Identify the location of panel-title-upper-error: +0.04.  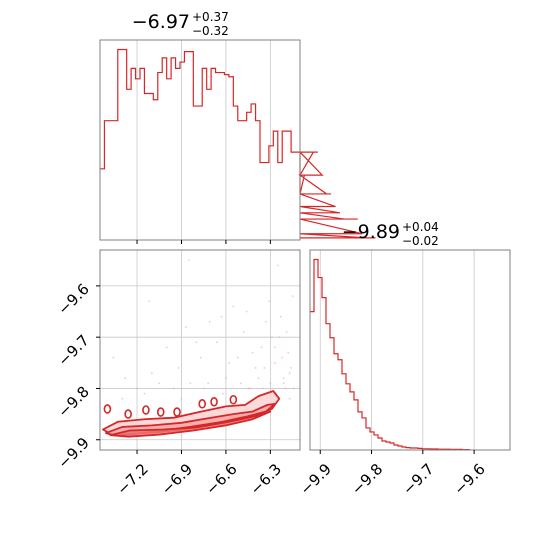
(420, 227).